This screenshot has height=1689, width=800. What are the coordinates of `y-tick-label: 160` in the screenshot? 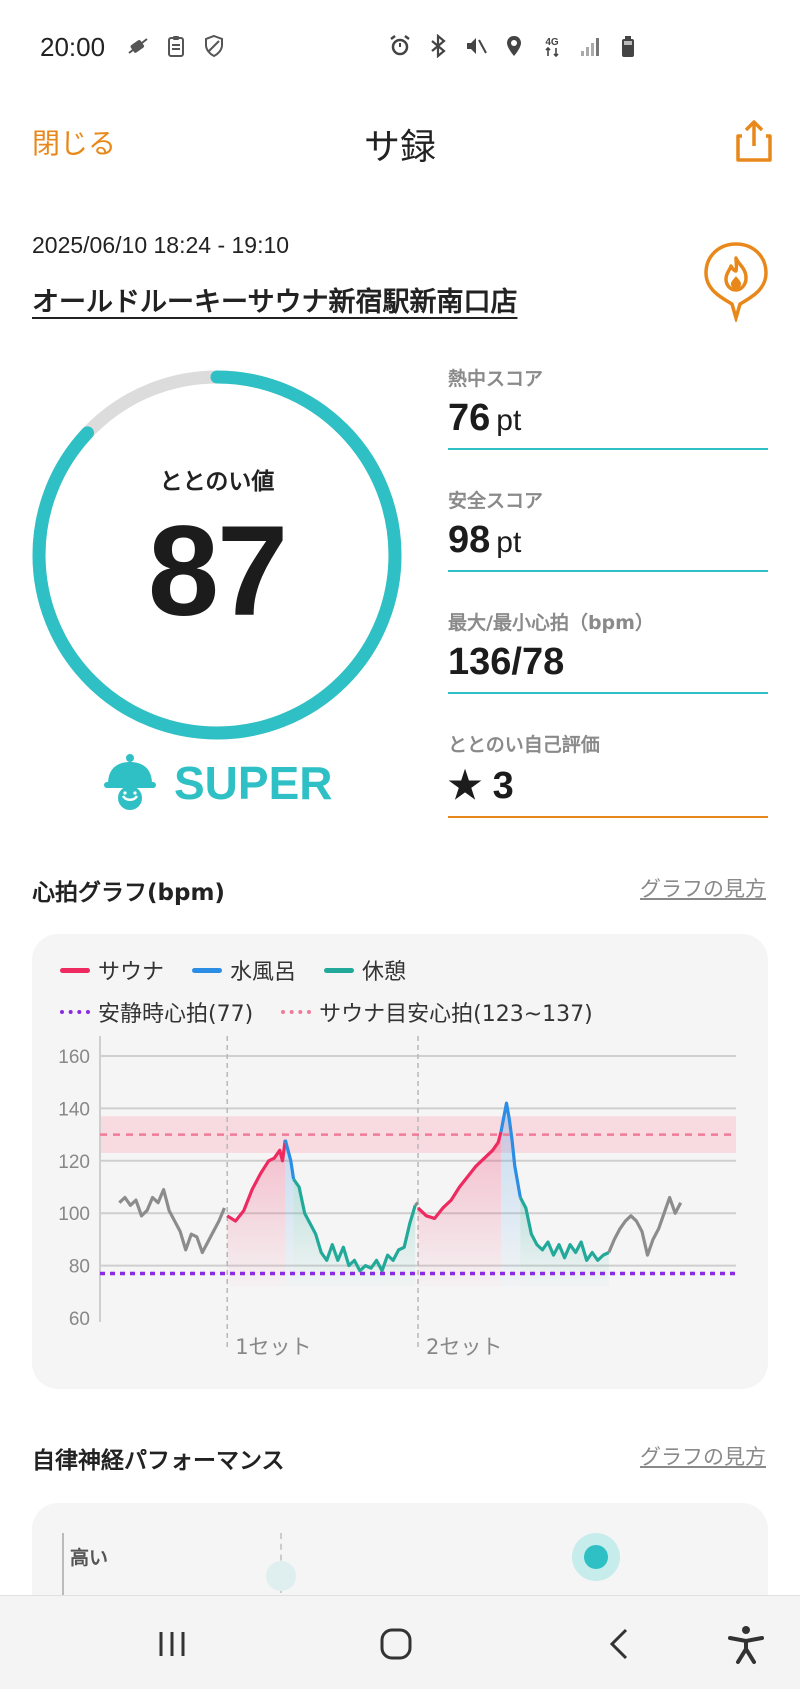 It's located at (74, 1057).